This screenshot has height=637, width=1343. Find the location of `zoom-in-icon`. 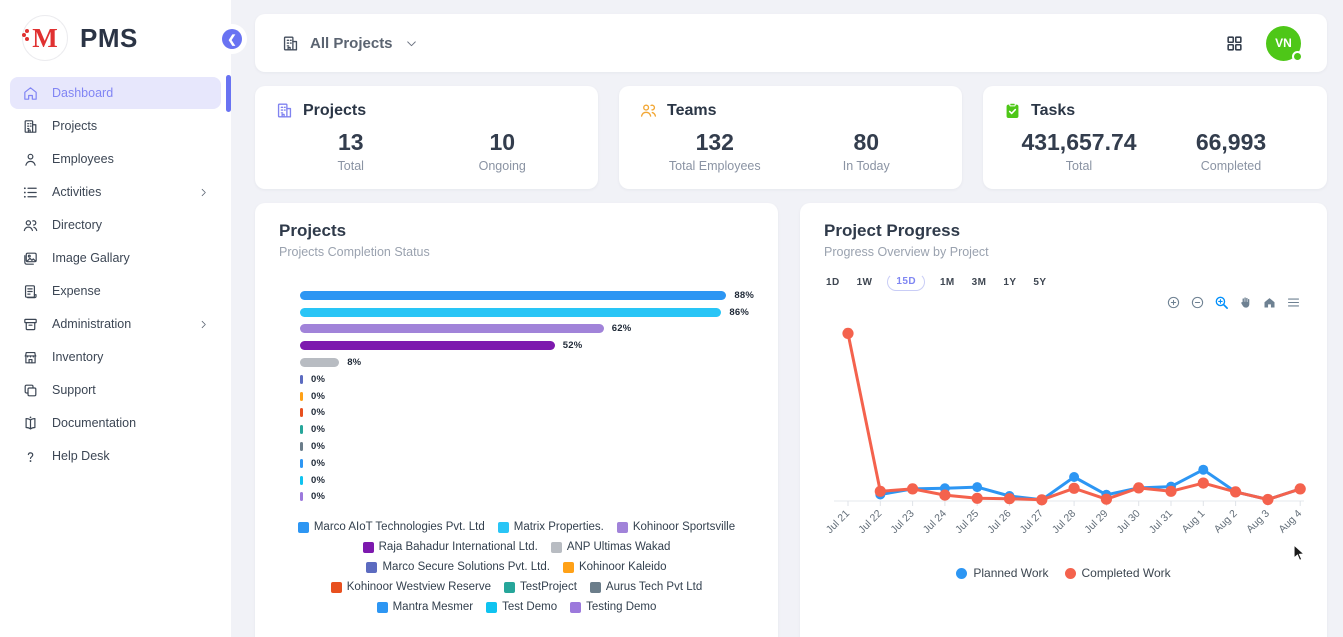

zoom-in-icon is located at coordinates (1173, 302).